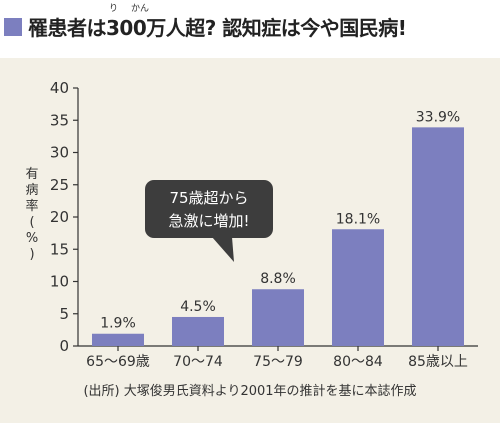 The width and height of the screenshot is (500, 423). I want to click on y-tick-label: 5, so click(64, 314).